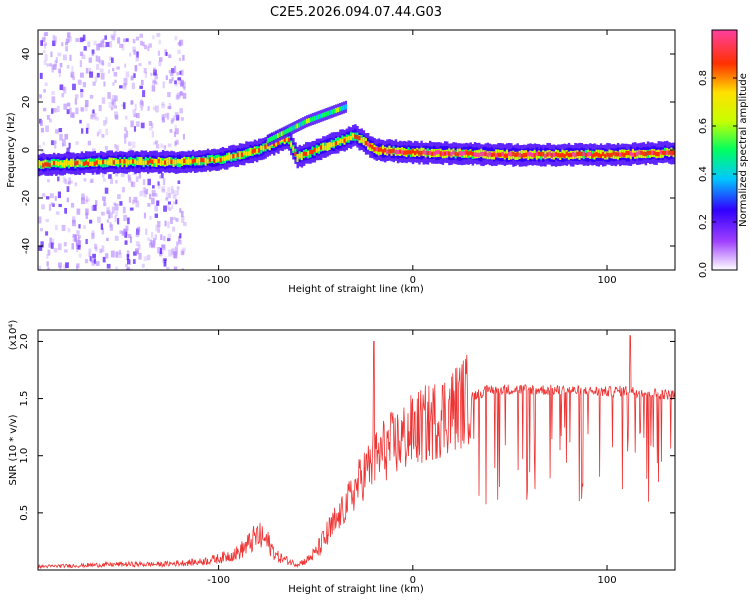 This screenshot has height=600, width=750. What do you see at coordinates (24, 513) in the screenshot?
I see `snr-ytick-label: 0.5` at bounding box center [24, 513].